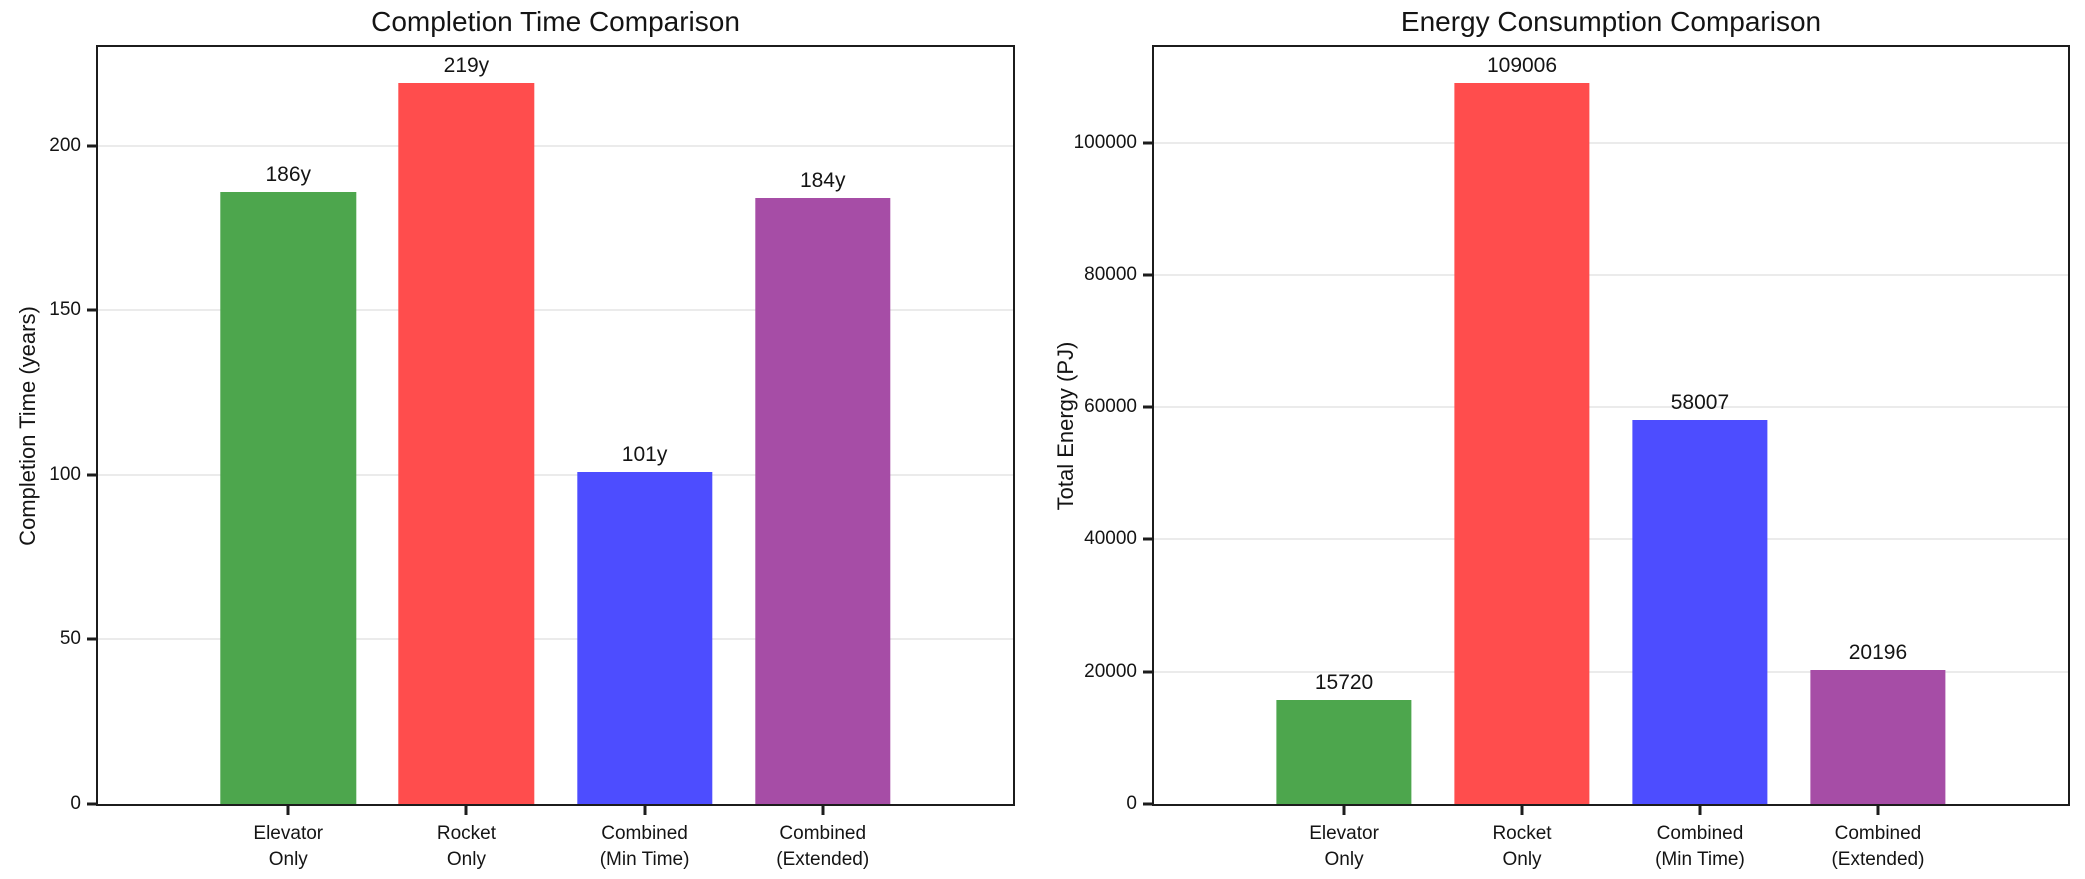 The height and width of the screenshot is (879, 2085). What do you see at coordinates (288, 174) in the screenshot?
I see `bar-value-label: 186y` at bounding box center [288, 174].